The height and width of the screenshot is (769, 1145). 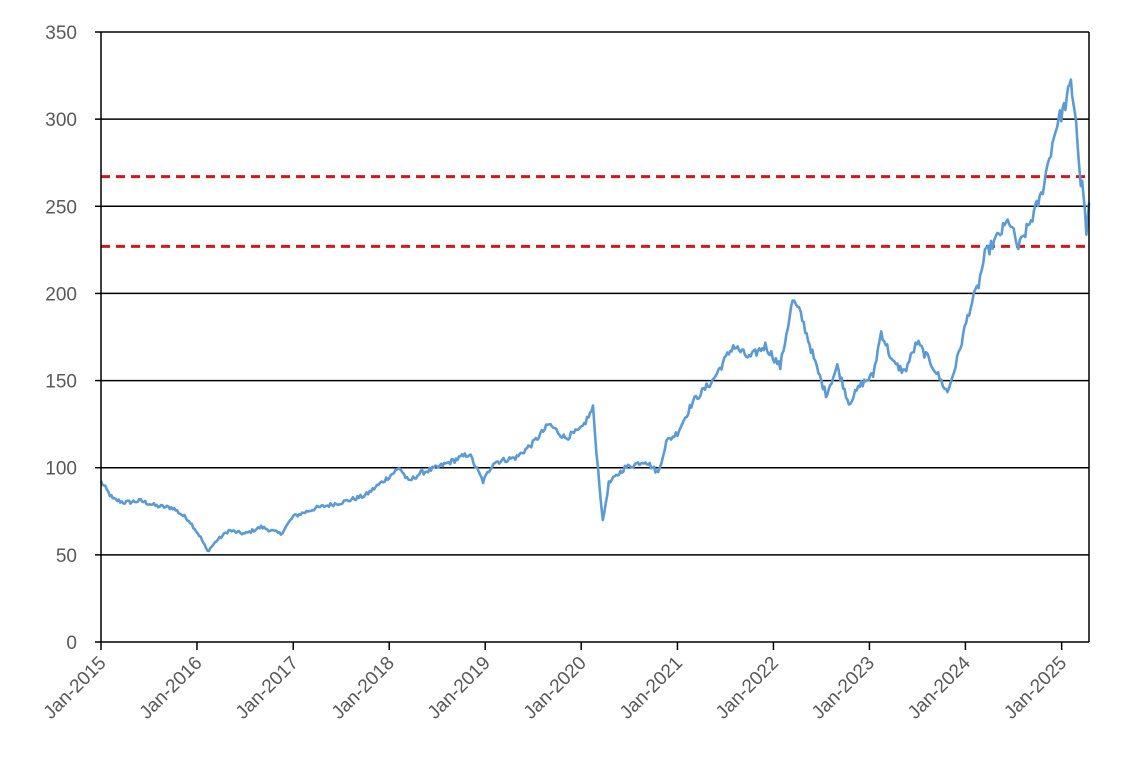 I want to click on x-tick-label: Jan-2022, so click(x=747, y=688).